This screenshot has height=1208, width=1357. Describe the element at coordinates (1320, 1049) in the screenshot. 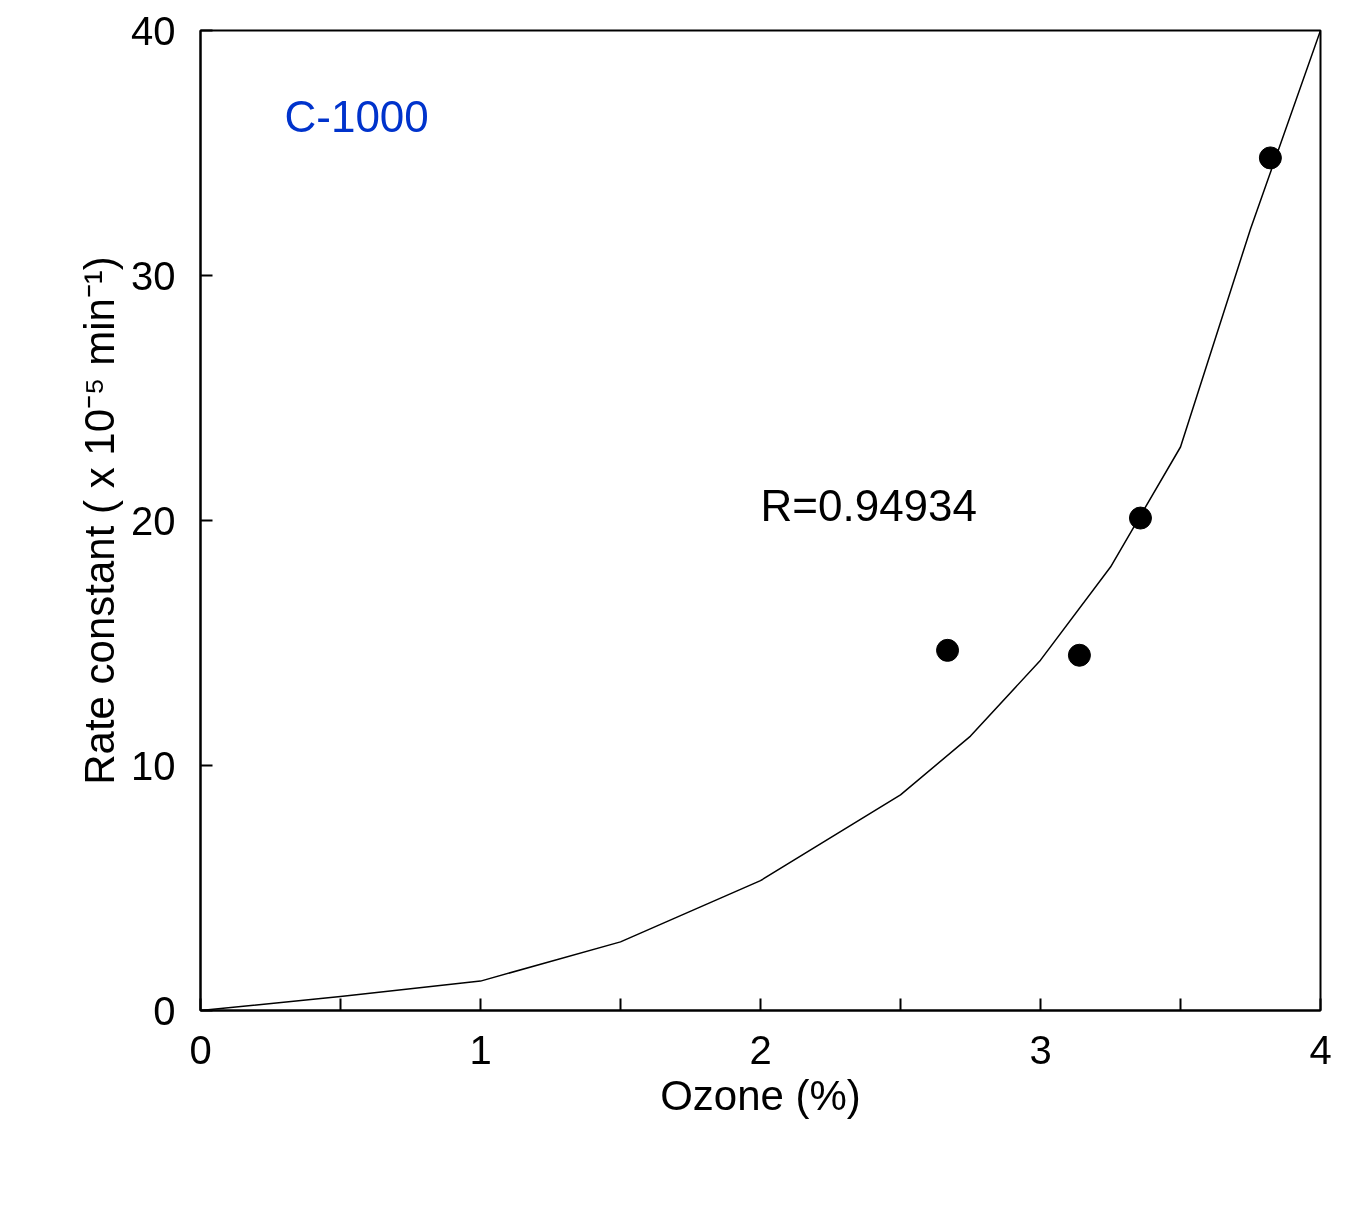

I see `x-tick-label: 4` at that location.